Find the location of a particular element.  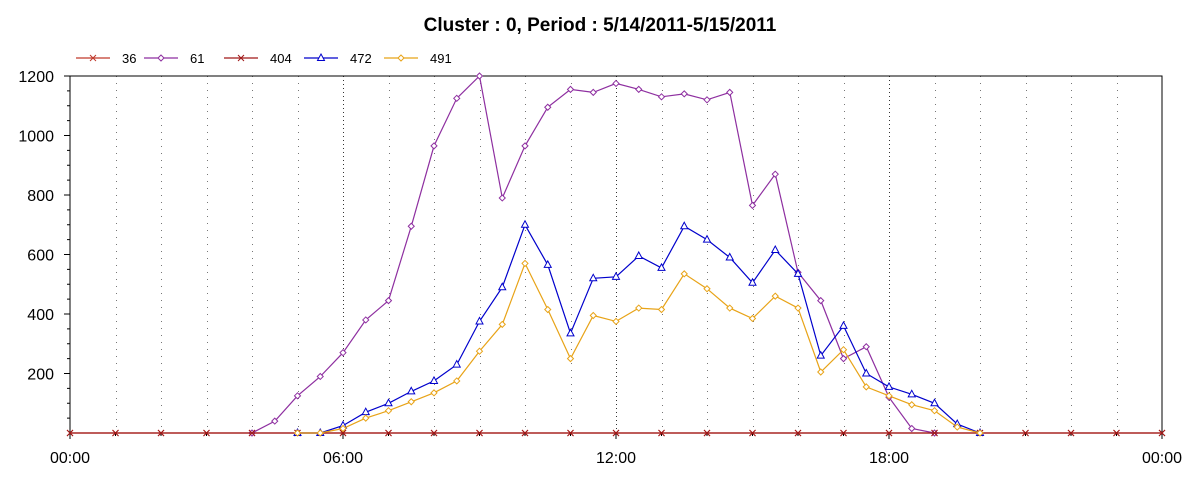

legend-label: 491 is located at coordinates (441, 58).